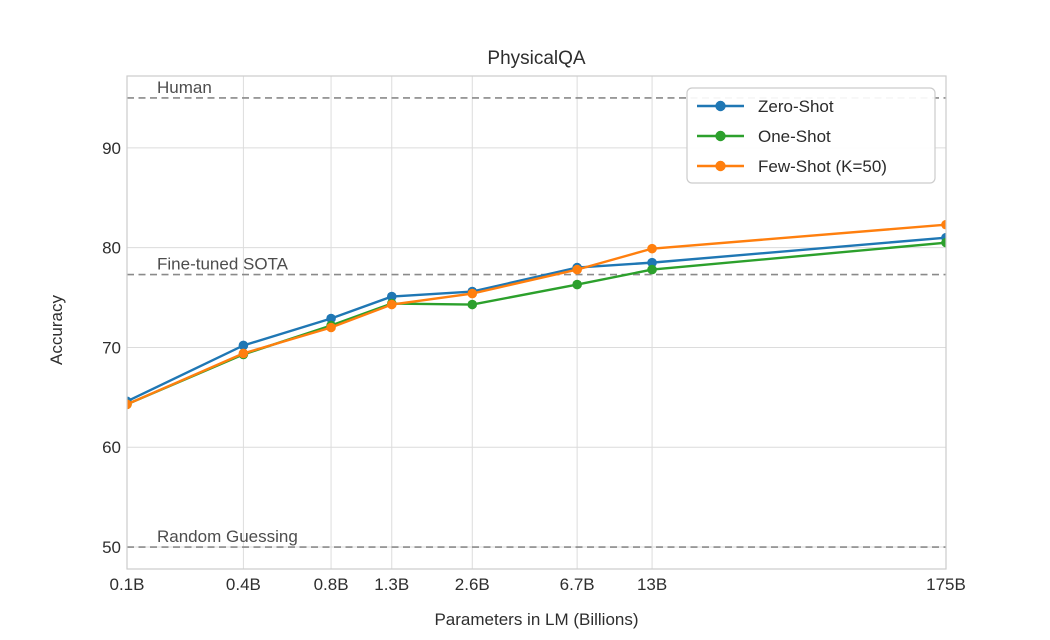 The height and width of the screenshot is (640, 1050). I want to click on legend-item-zero-shot: Zero-Shot, so click(765, 106).